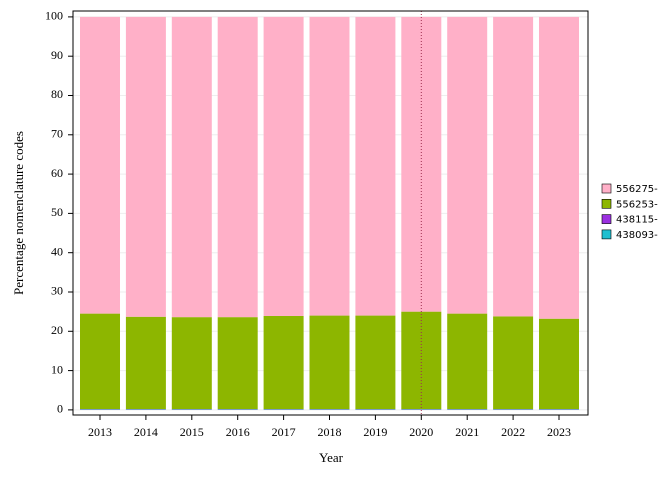 This screenshot has height=480, width=672. I want to click on x-tick-label: 2023, so click(559, 432).